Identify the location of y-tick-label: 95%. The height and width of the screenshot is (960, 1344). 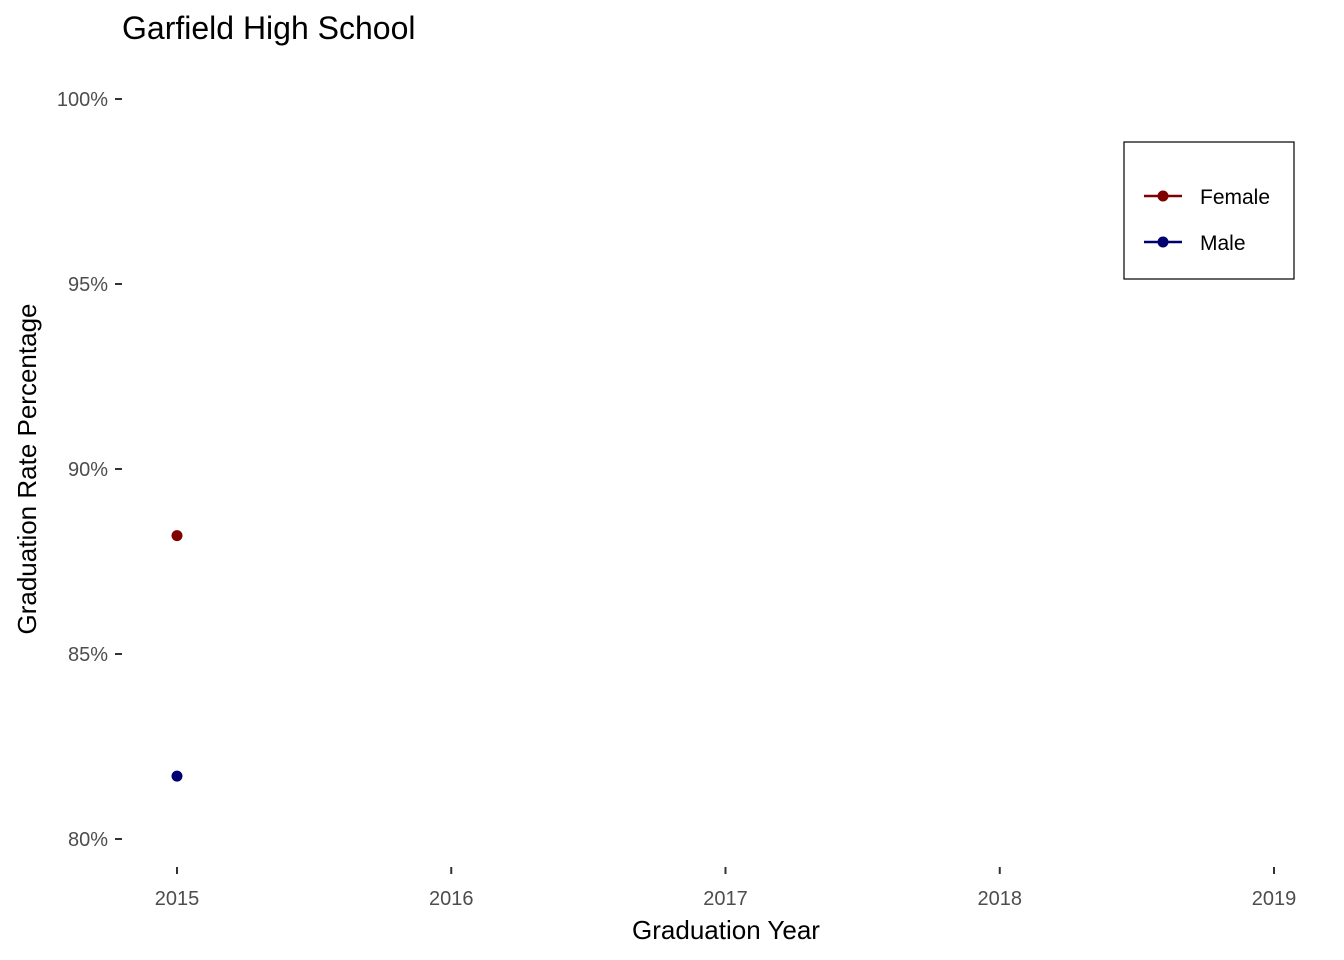
(88, 285).